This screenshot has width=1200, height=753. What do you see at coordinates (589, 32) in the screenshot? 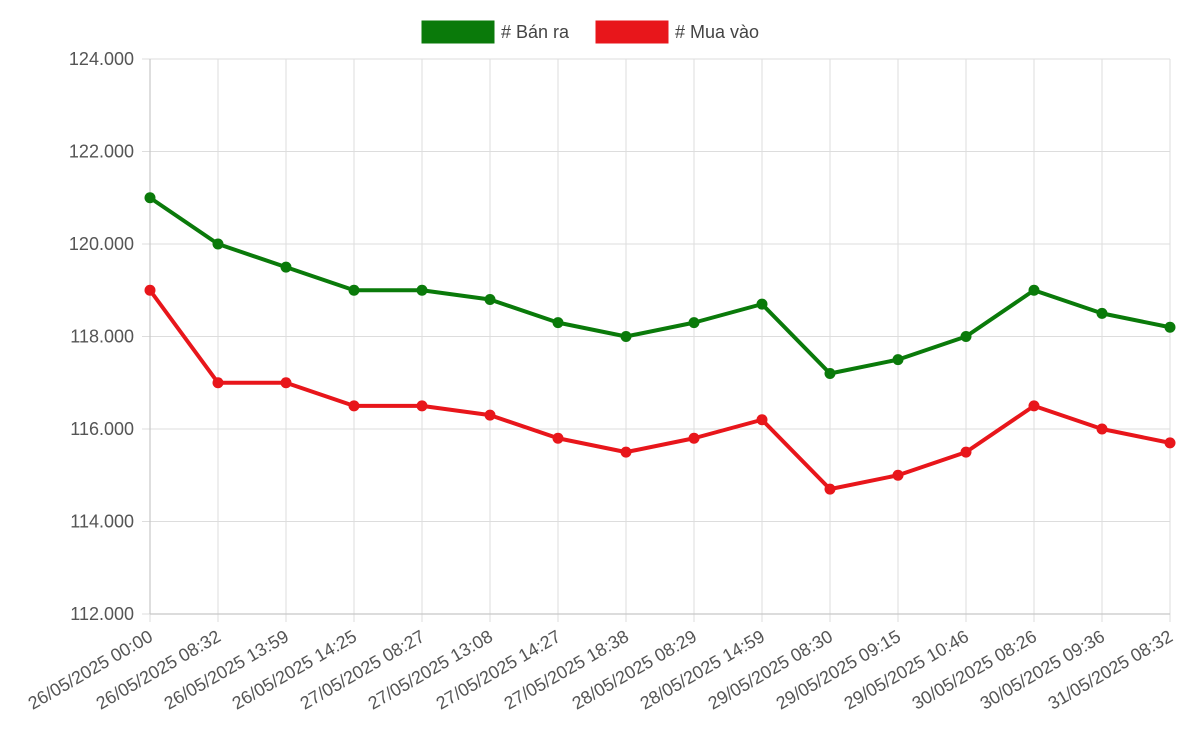
I see `chart-legend: # Bán ra # Mua vào` at bounding box center [589, 32].